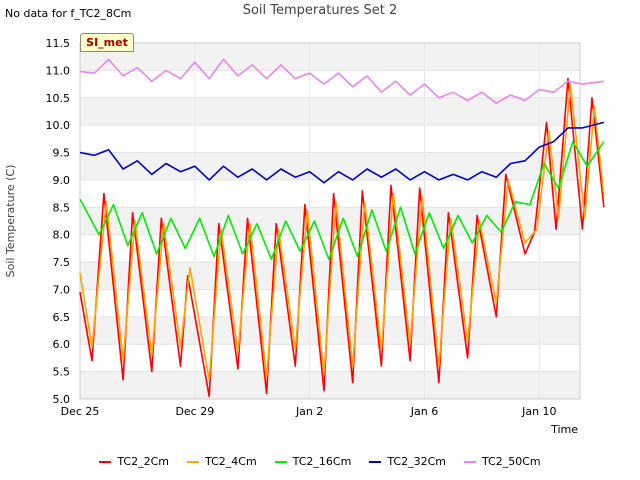 This screenshot has width=640, height=480. What do you see at coordinates (58, 125) in the screenshot?
I see `y-tick-label: 10.0` at bounding box center [58, 125].